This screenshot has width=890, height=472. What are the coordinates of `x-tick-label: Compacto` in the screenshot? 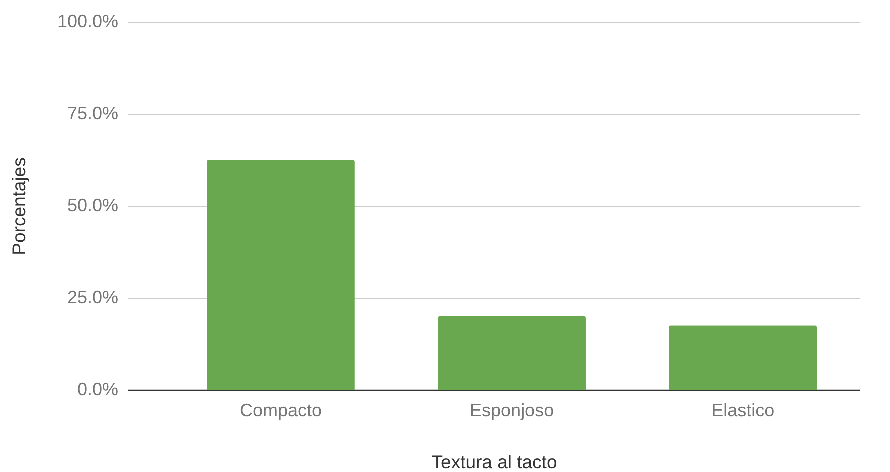 It's located at (281, 410).